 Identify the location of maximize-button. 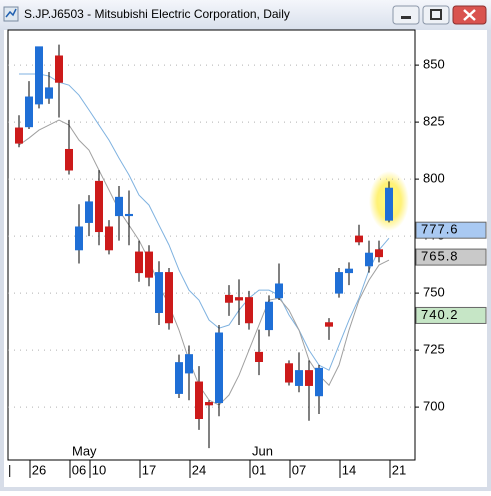
(436, 15).